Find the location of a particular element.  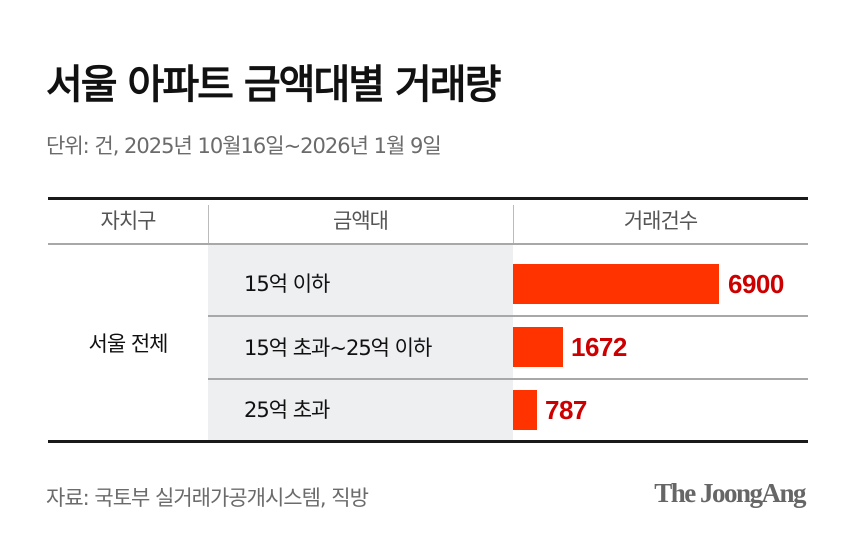

table-top-rule is located at coordinates (428, 198).